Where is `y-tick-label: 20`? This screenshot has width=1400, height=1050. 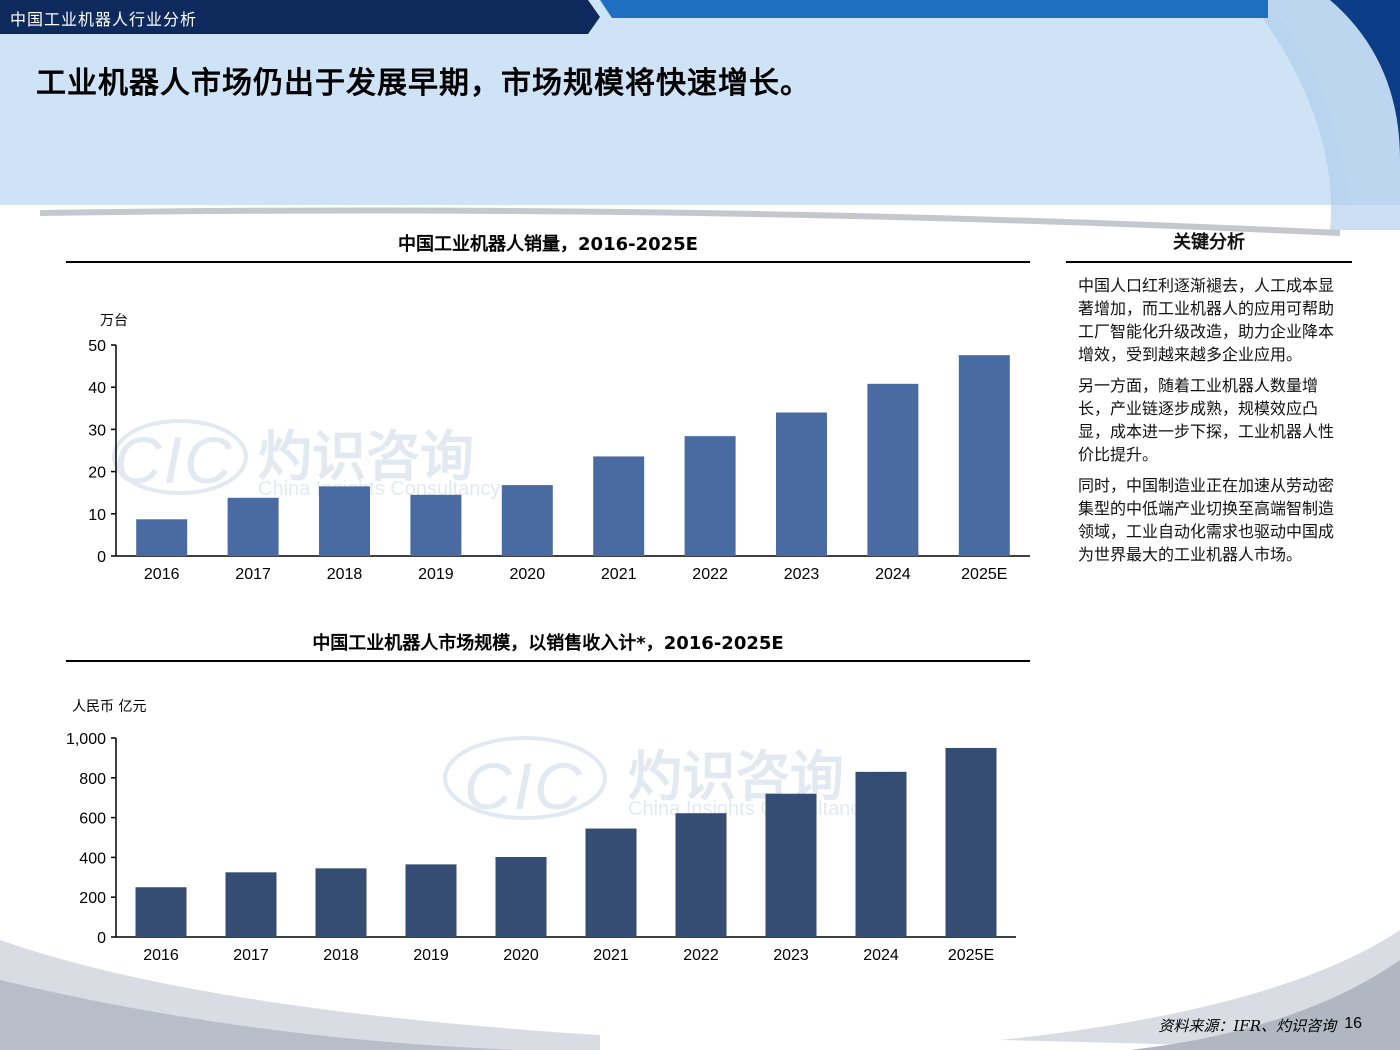
y-tick-label: 20 is located at coordinates (97, 473).